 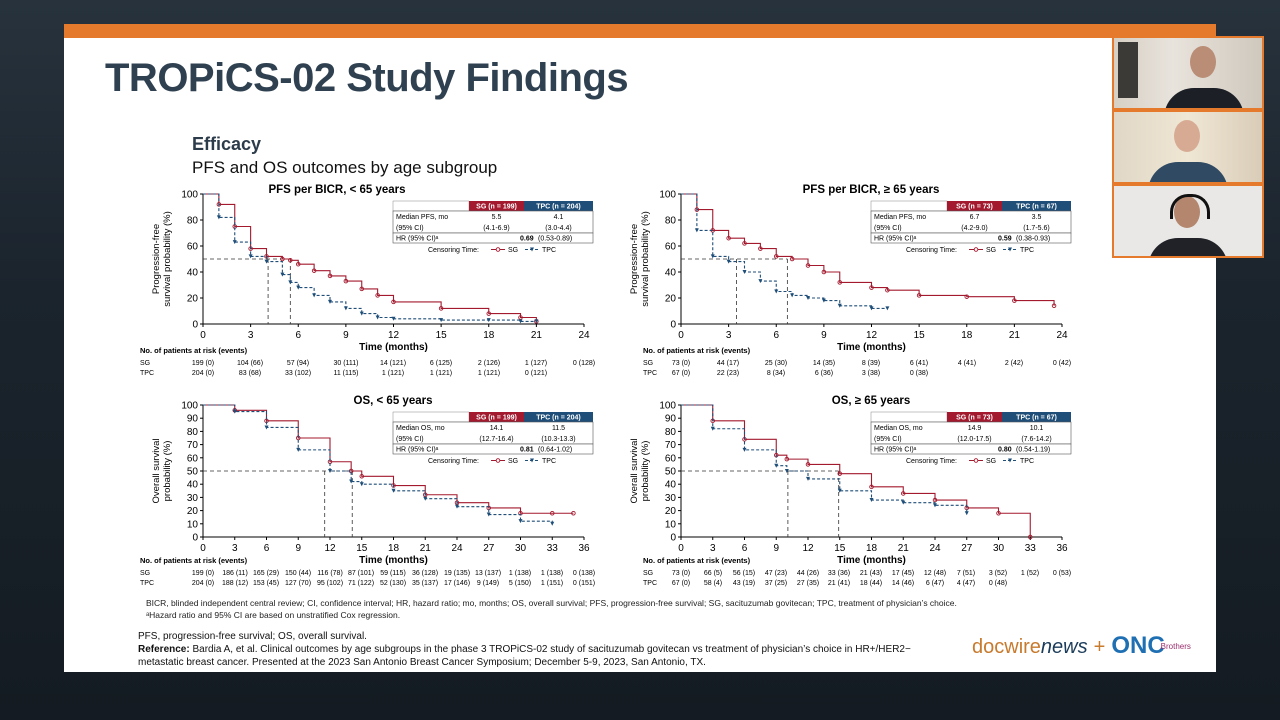 What do you see at coordinates (227, 144) in the screenshot?
I see `section-title: Efficacy` at bounding box center [227, 144].